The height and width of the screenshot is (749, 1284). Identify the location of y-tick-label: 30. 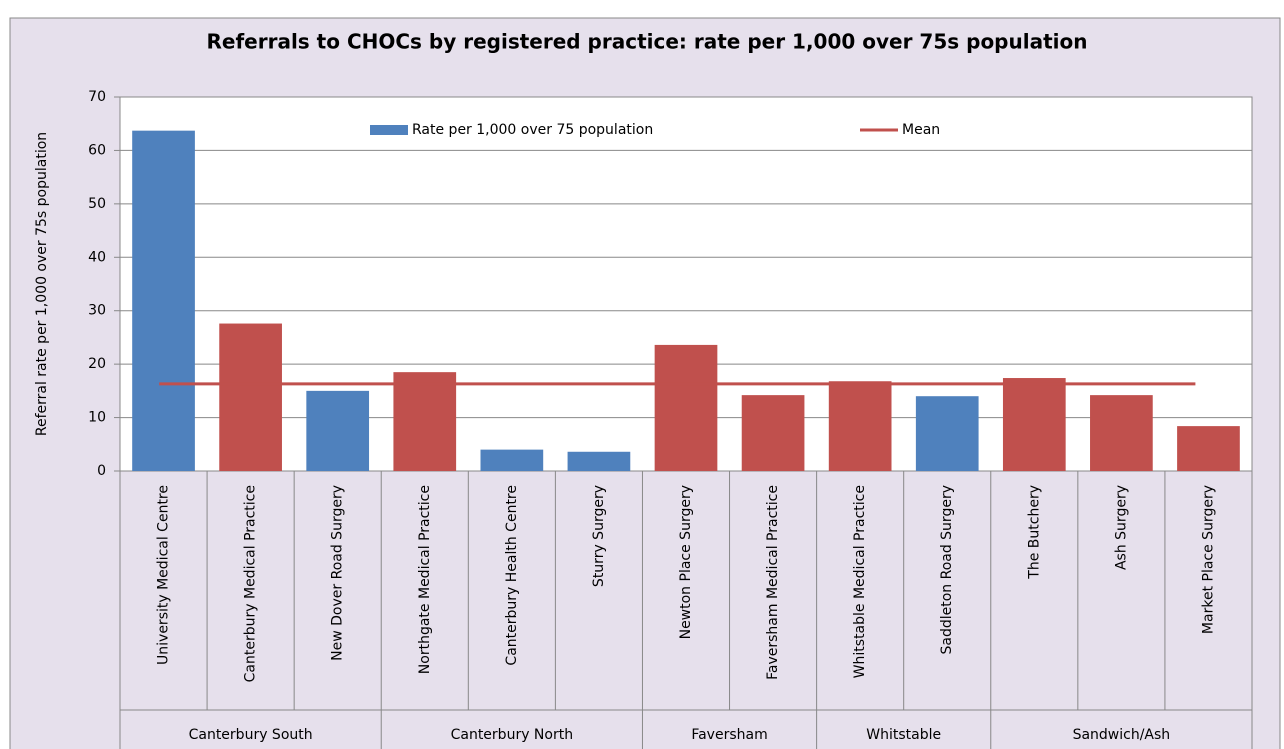
(97, 311).